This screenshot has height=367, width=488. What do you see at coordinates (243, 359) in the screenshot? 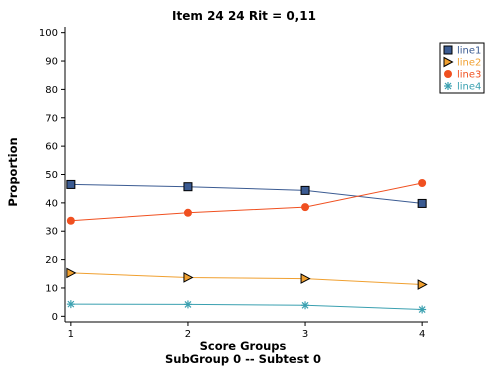
I see `chart-subtitle: SubGroup 0 -- Subtest 0` at bounding box center [243, 359].